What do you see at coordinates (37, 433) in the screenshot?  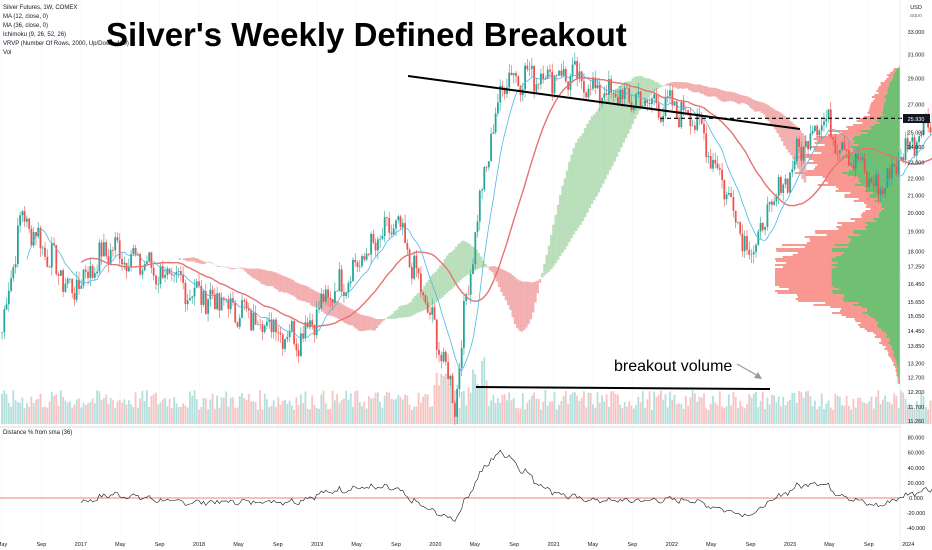 I see `sub-pane-label: Distance % from sma (36)` at bounding box center [37, 433].